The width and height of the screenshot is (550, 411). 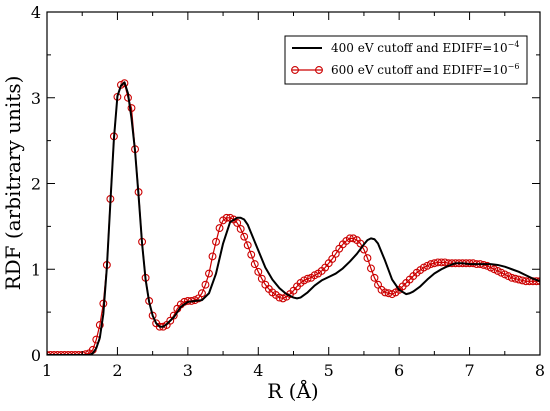 What do you see at coordinates (540, 370) in the screenshot?
I see `x-tick-label: 8` at bounding box center [540, 370].